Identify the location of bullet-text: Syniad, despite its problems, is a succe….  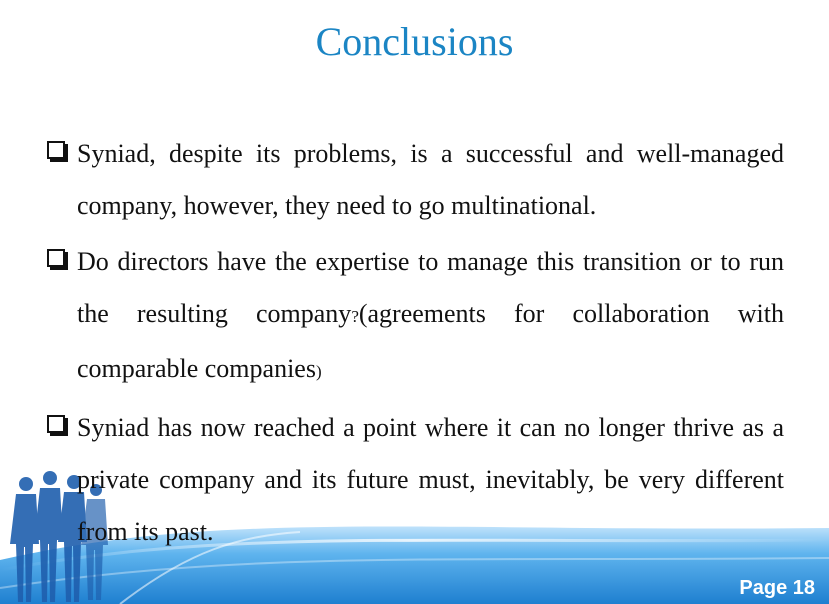
(430, 179).